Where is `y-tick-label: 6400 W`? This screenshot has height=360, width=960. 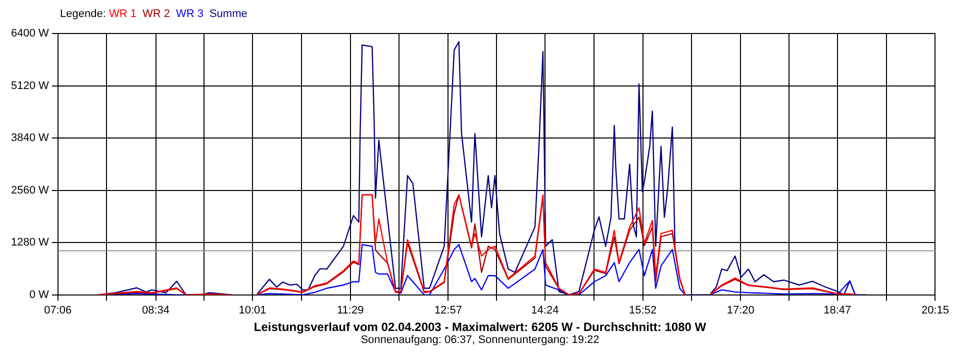
y-tick-label: 6400 W is located at coordinates (30, 34).